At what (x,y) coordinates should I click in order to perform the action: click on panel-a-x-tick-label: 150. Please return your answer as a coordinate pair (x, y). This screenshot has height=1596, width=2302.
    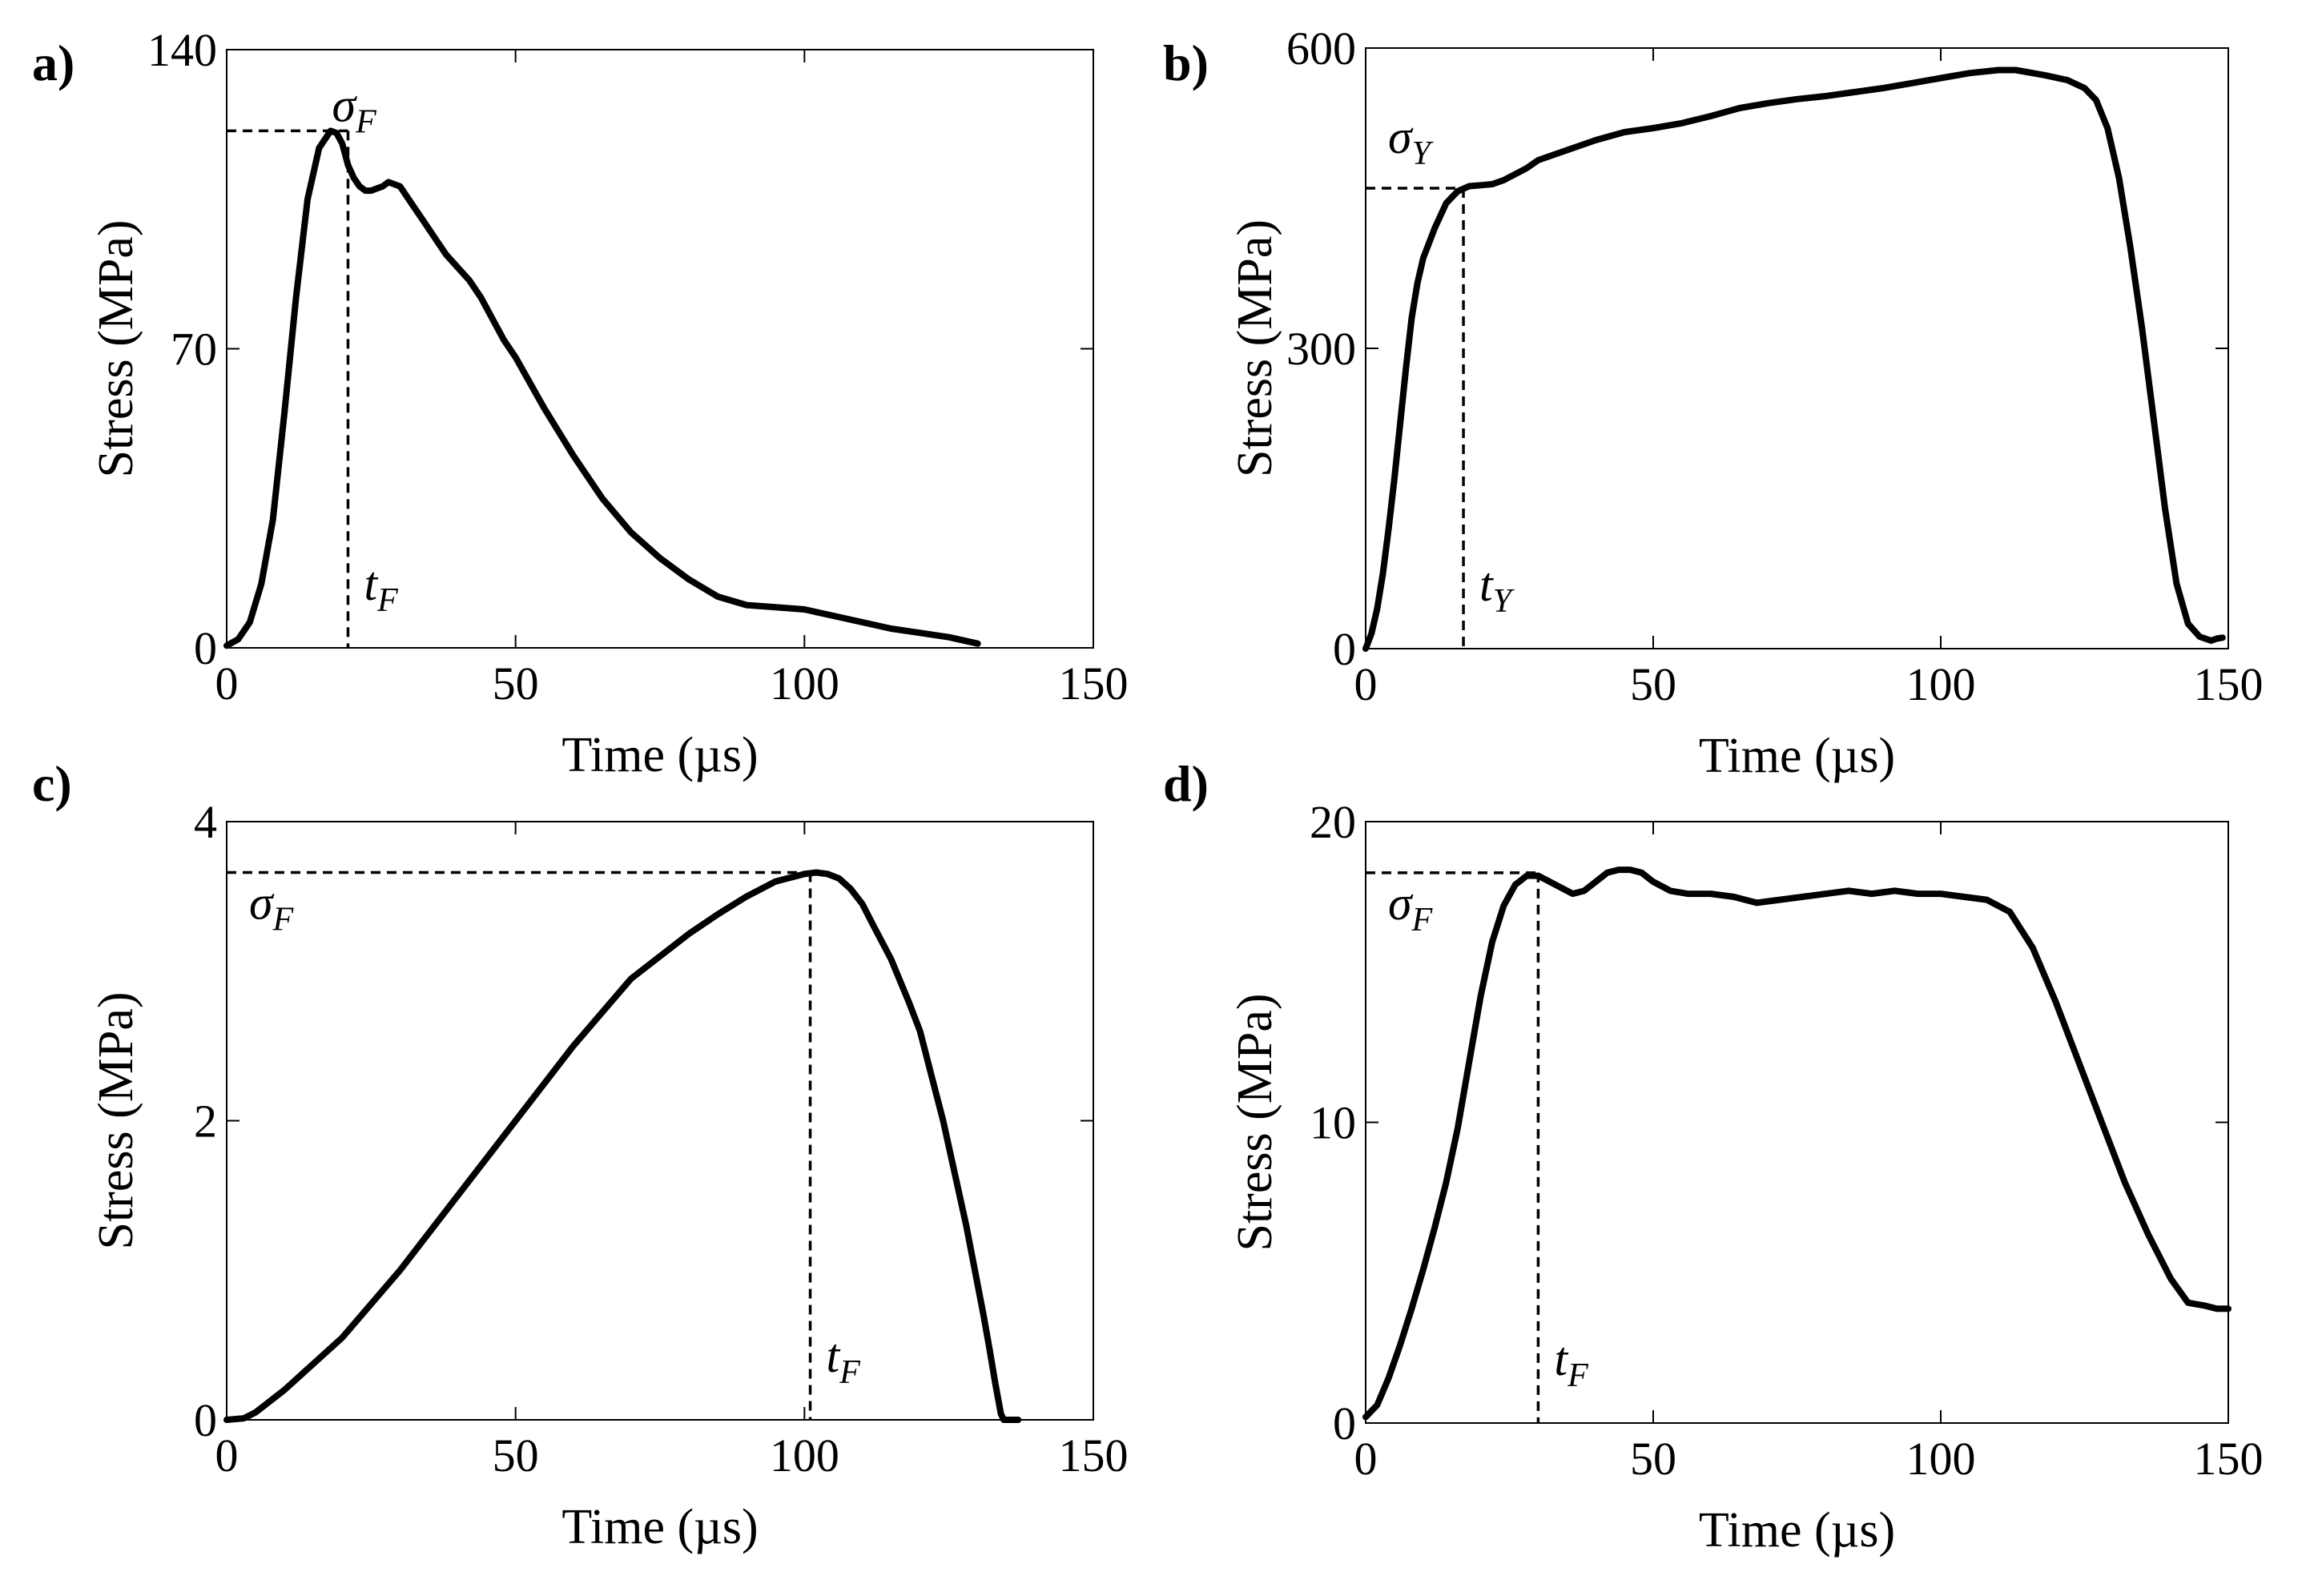
    Looking at the image, I should click on (1094, 683).